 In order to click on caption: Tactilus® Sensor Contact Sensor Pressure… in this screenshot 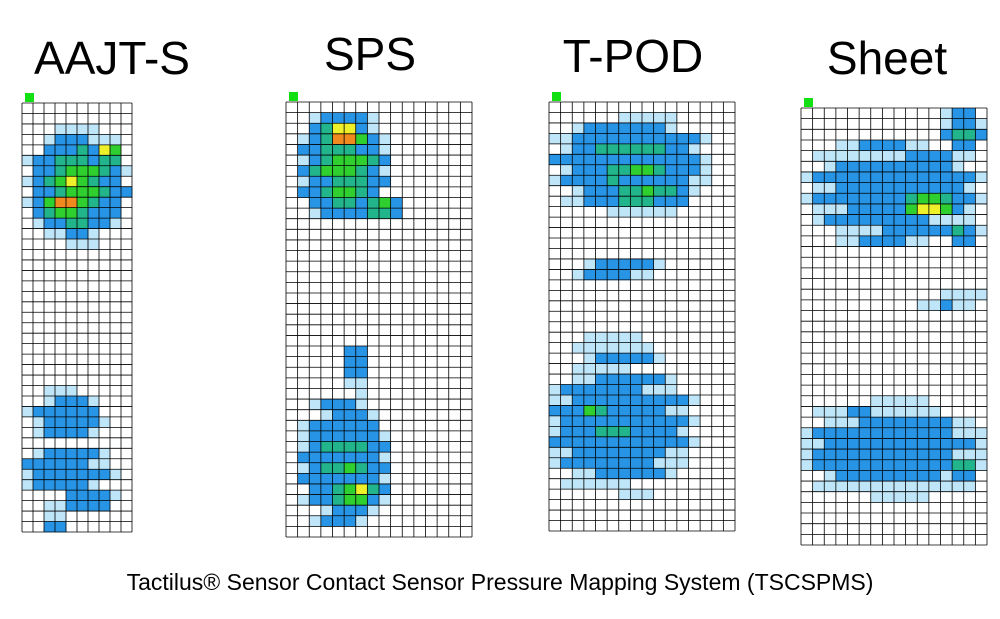, I will do `click(500, 582)`.